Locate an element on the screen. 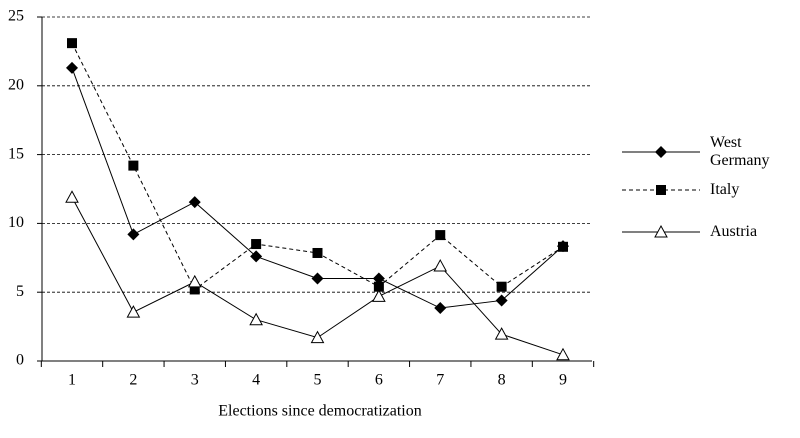 This screenshot has width=800, height=438. x-tick-label: 4 is located at coordinates (256, 380).